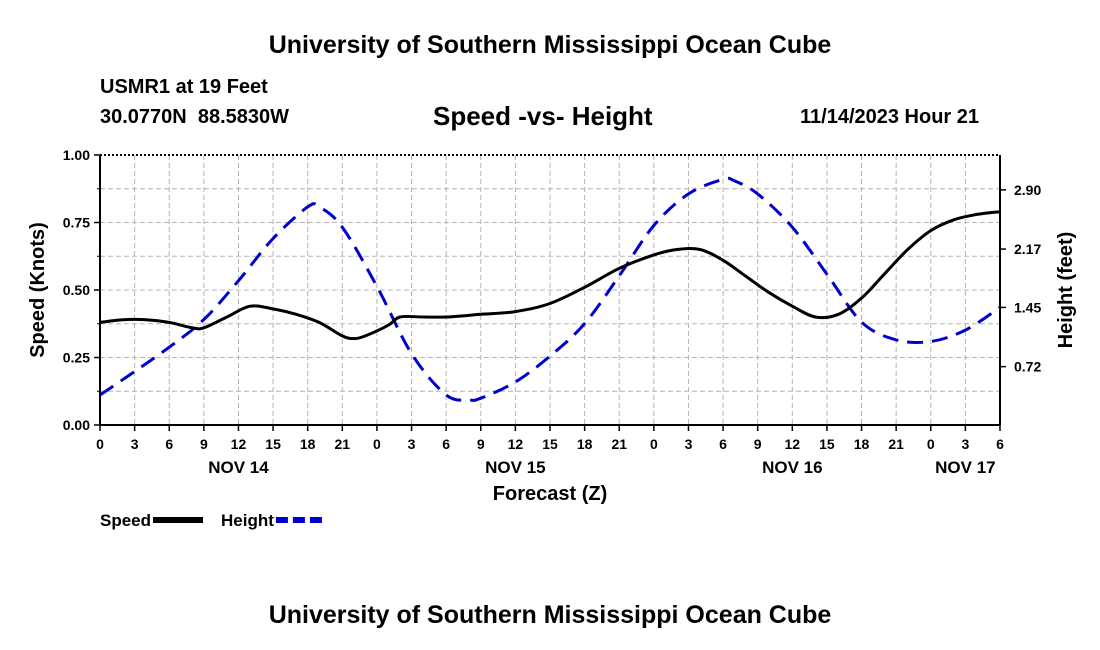  What do you see at coordinates (76, 425) in the screenshot?
I see `y-tick-label: 0.00` at bounding box center [76, 425].